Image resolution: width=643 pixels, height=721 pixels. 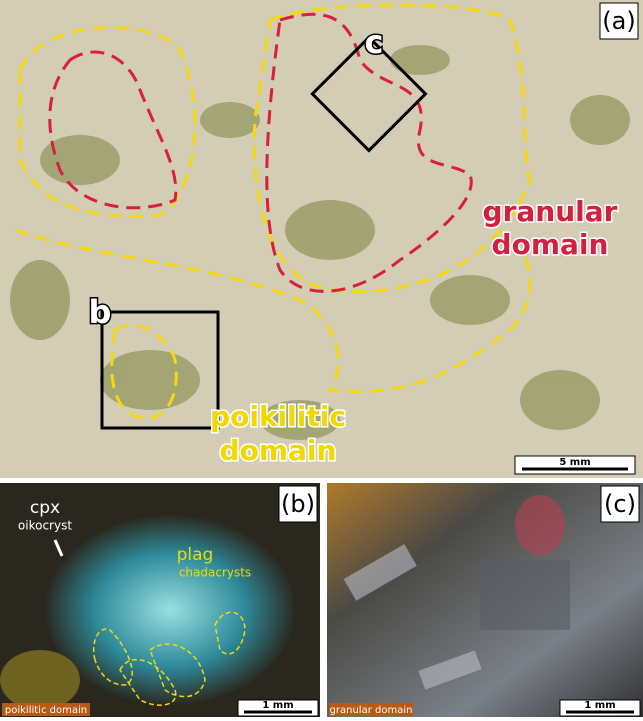 I want to click on inset-b-box, so click(x=160, y=370).